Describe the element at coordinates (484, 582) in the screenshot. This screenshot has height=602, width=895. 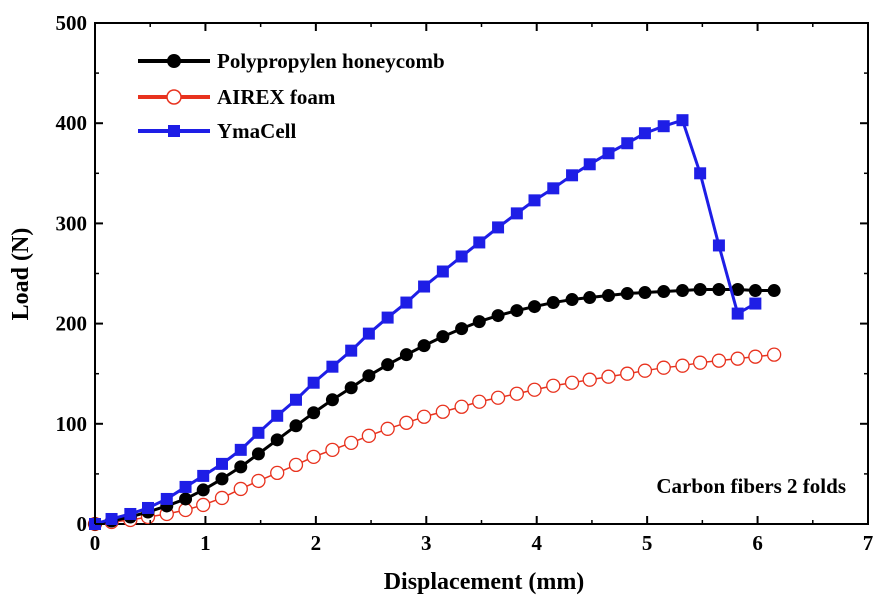
I see `x-axis-title: Displacement (mm)` at that location.